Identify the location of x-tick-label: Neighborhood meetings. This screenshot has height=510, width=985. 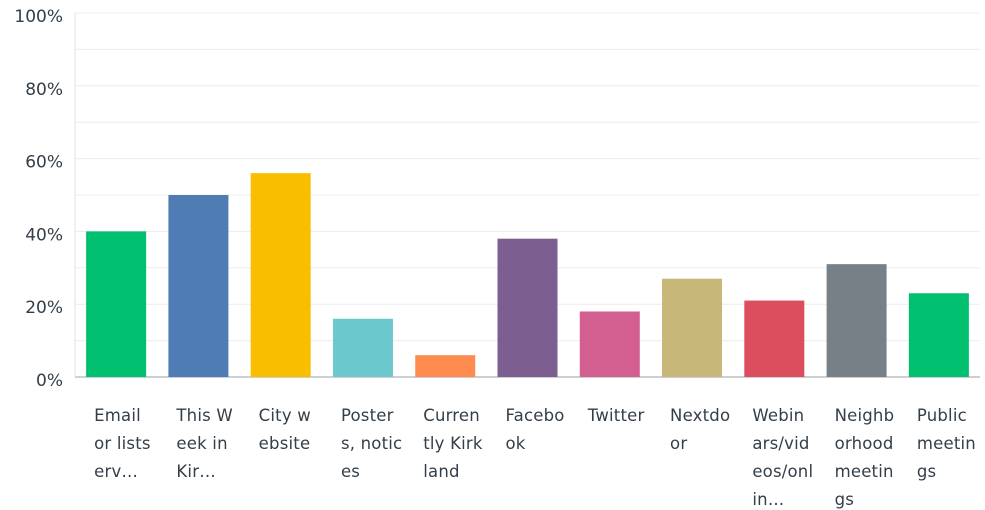
(864, 457).